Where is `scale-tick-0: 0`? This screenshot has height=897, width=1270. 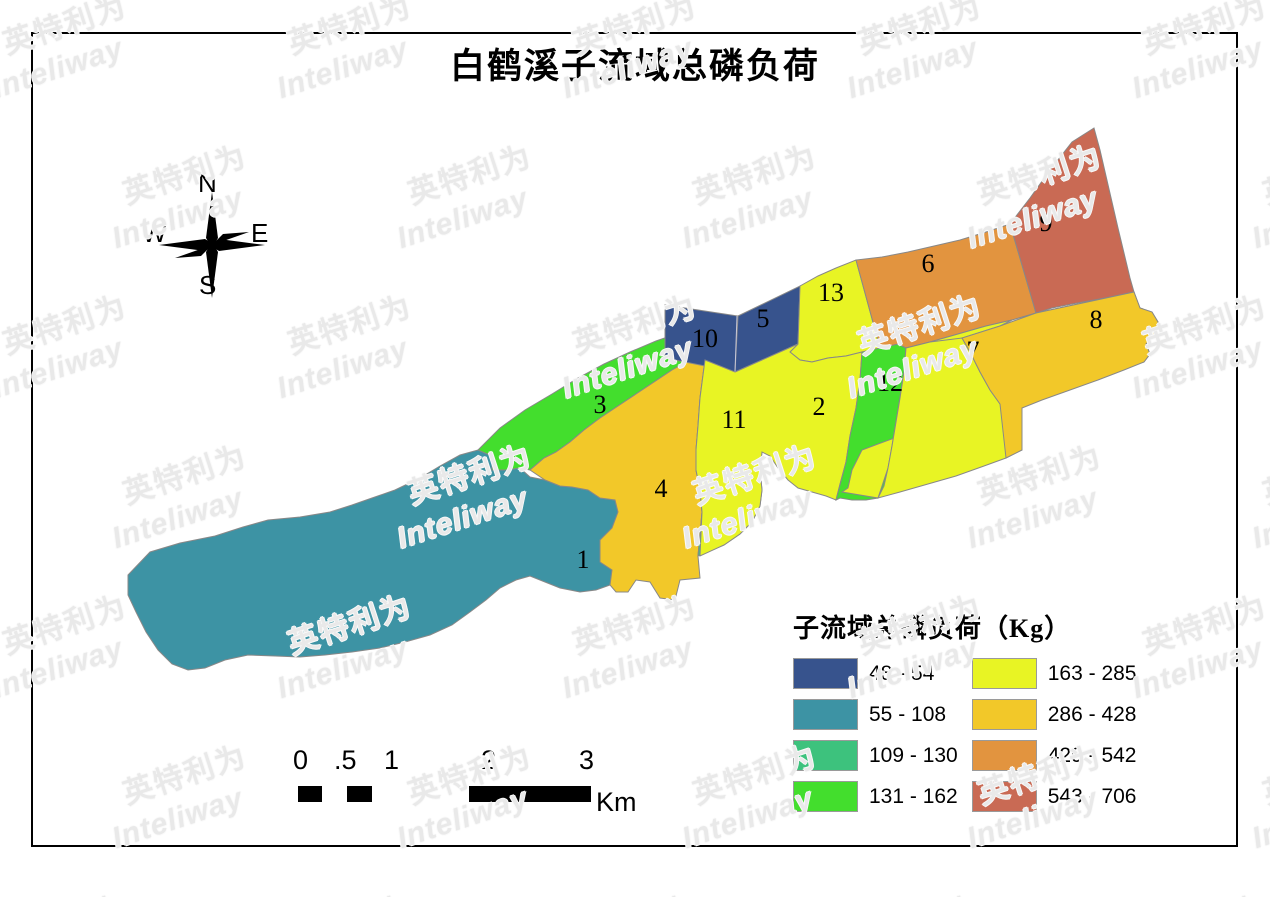 scale-tick-0: 0 is located at coordinates (301, 760).